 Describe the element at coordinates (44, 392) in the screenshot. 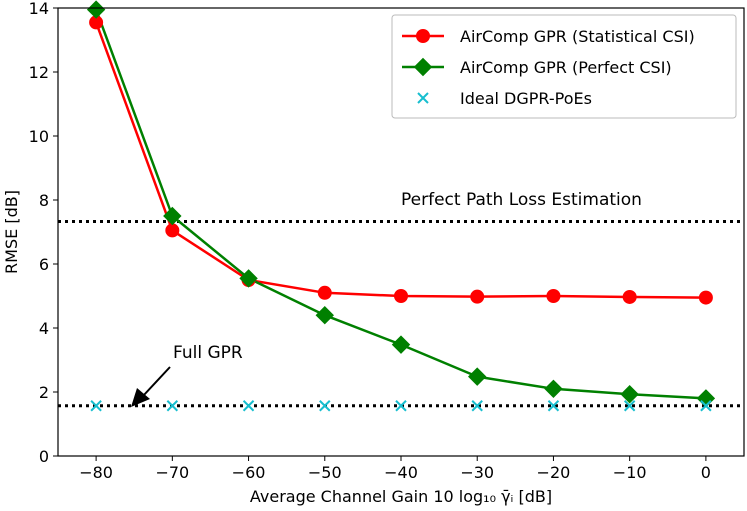

I see `y-tick-label: 2` at that location.